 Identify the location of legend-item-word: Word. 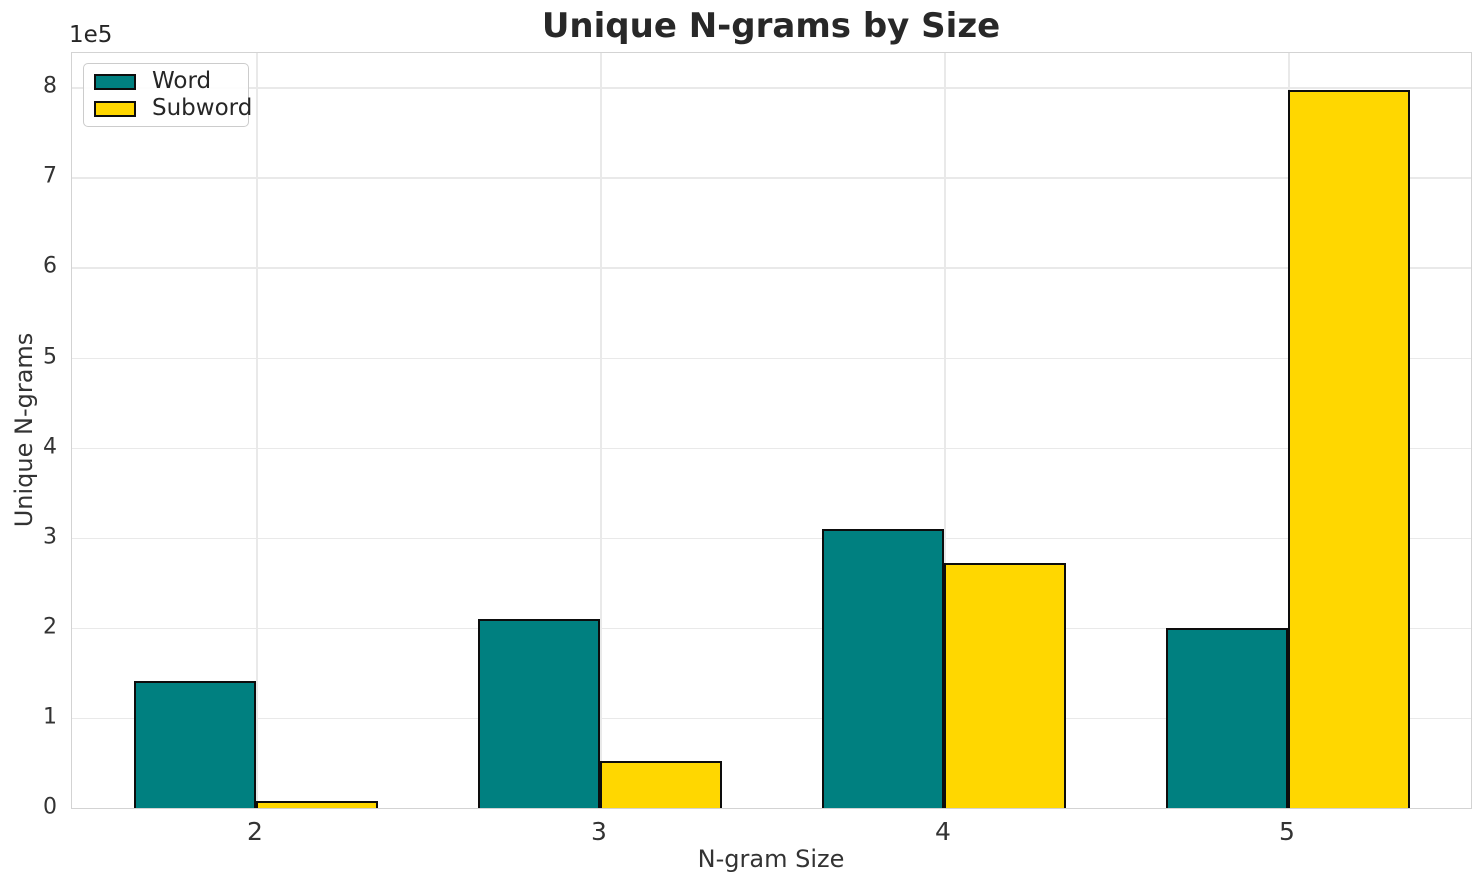
(166, 81).